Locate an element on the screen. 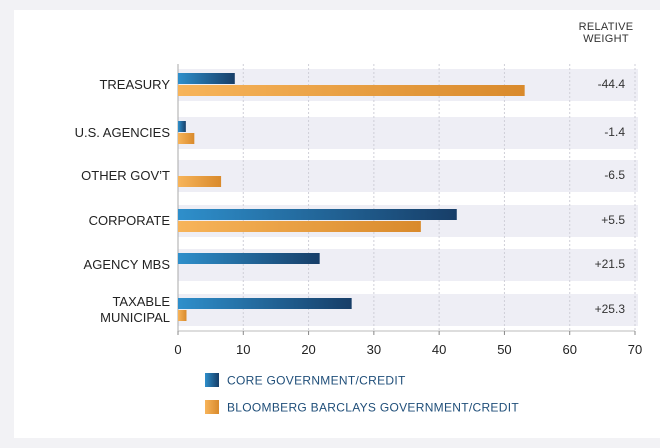  relative-weight-value: -6.5 is located at coordinates (614, 175).